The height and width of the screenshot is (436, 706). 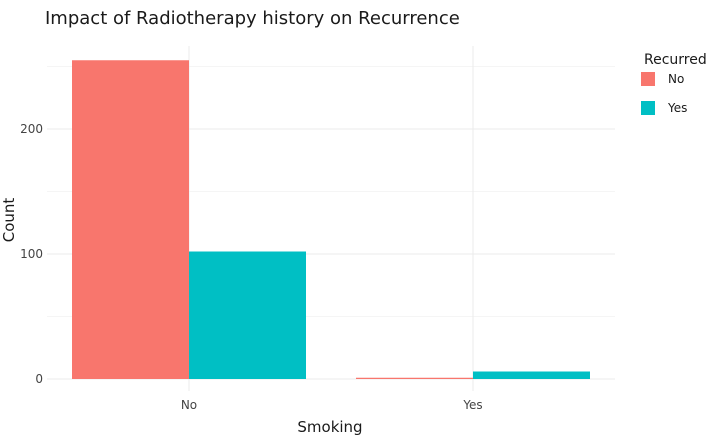 I want to click on y-tick-label: 100, so click(x=31, y=254).